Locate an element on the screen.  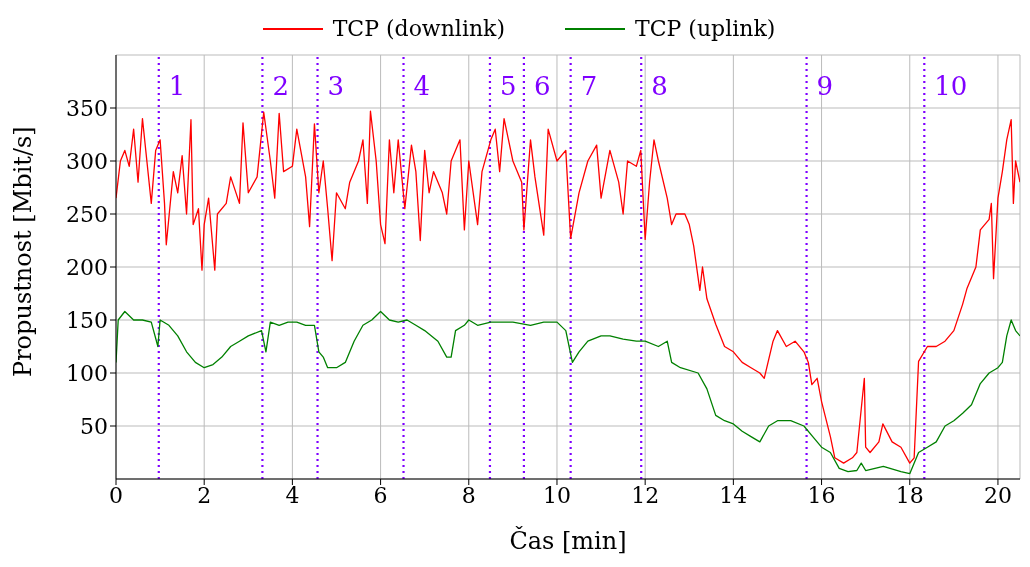
annotation: 8 is located at coordinates (659, 86).